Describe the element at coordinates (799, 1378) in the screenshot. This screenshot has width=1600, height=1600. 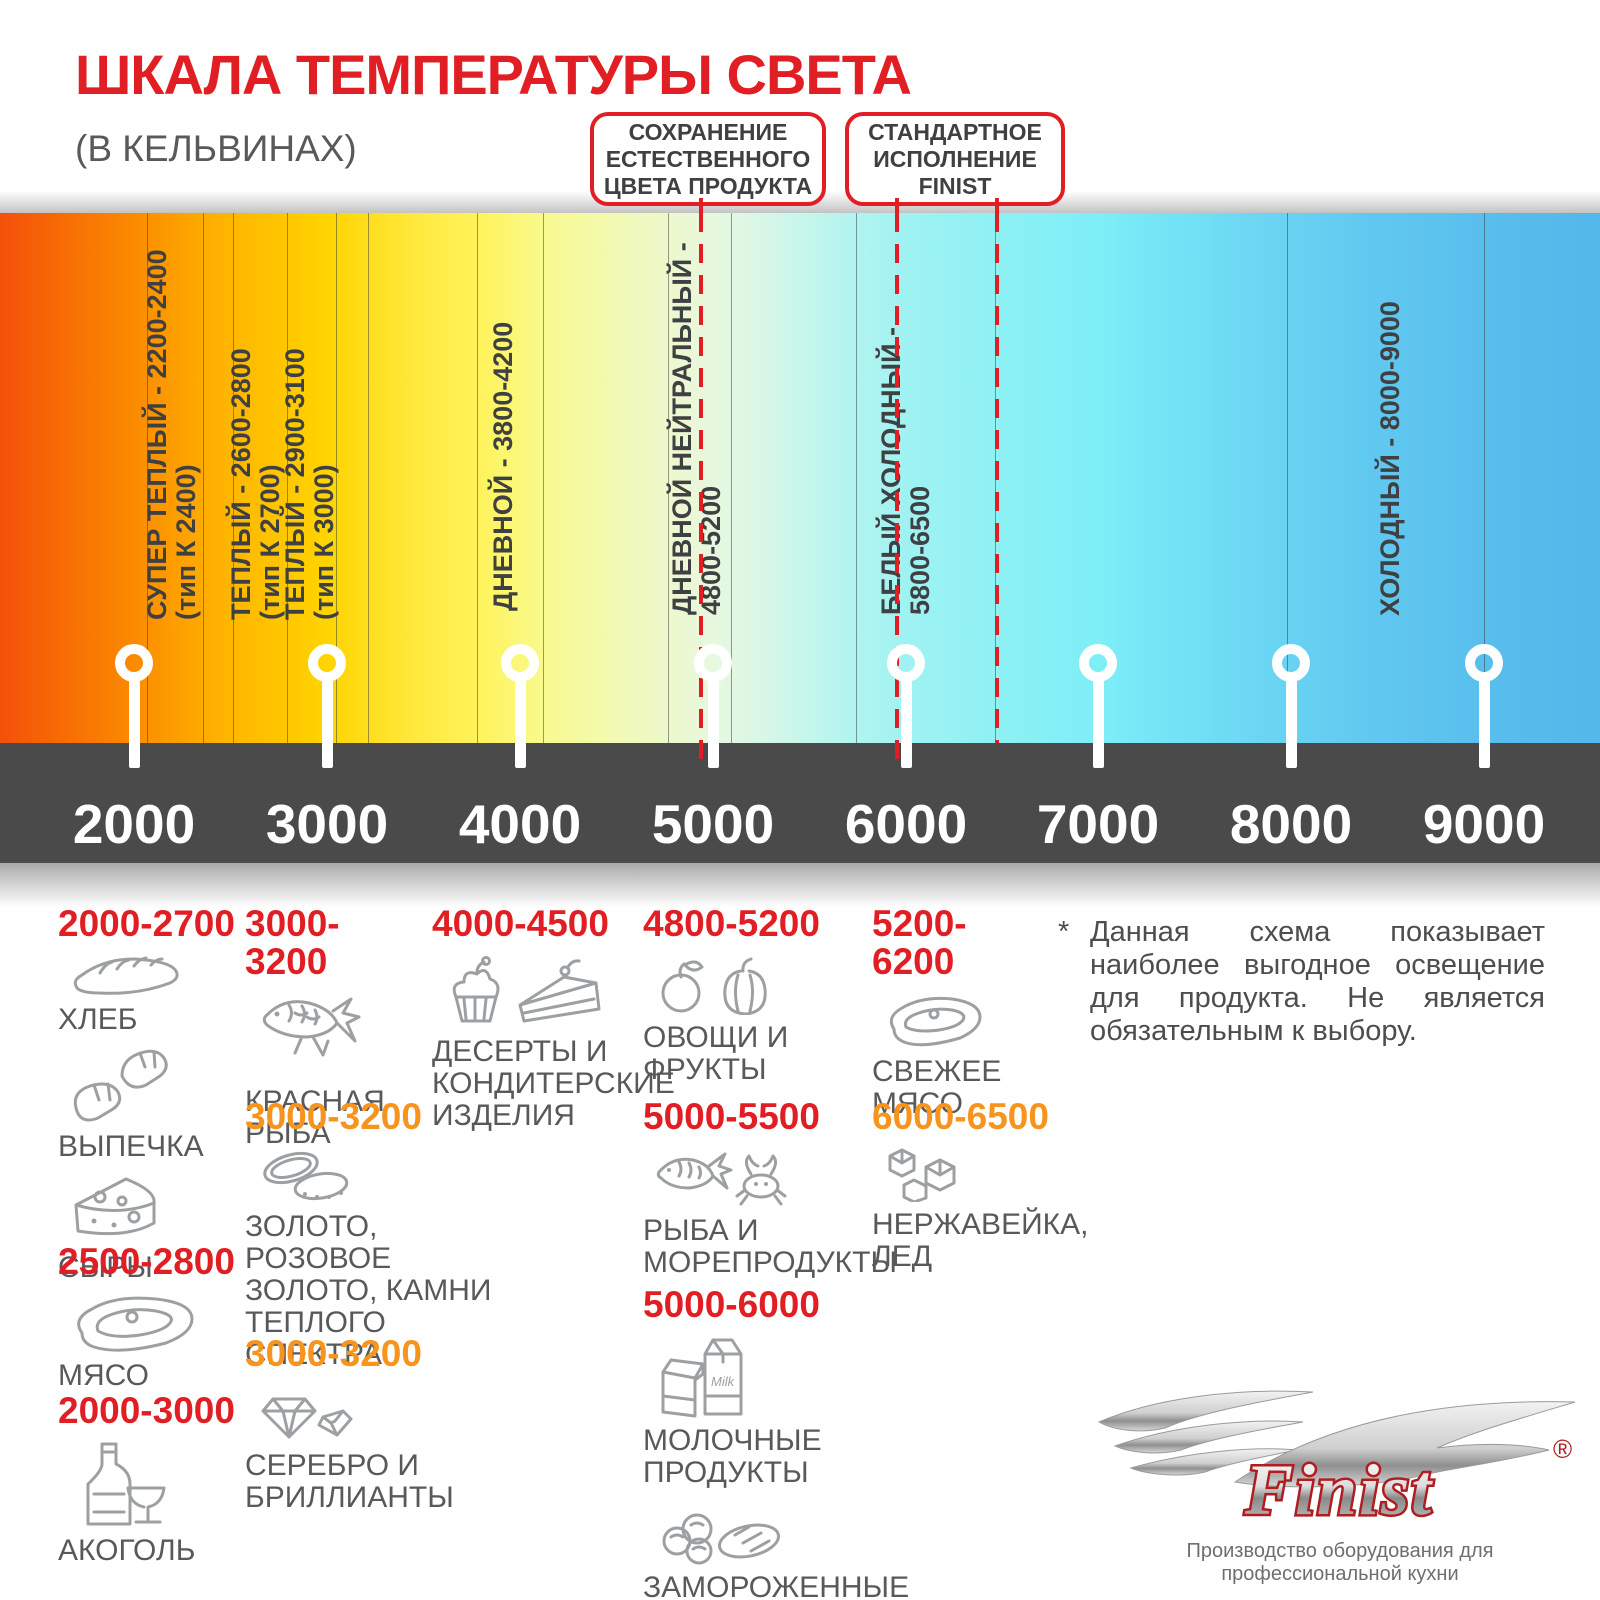
I see `milk-icon: Milk` at that location.